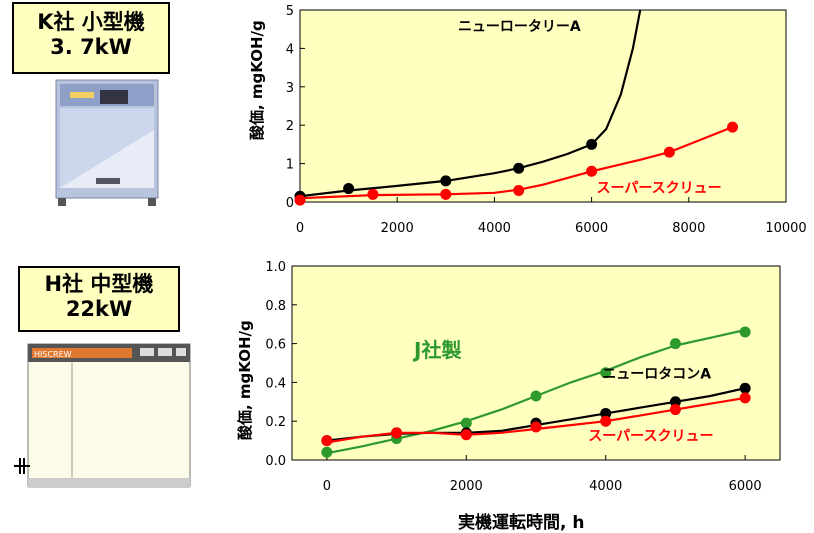  Describe the element at coordinates (656, 375) in the screenshot. I see `series-label: ニューロタコンA` at that location.